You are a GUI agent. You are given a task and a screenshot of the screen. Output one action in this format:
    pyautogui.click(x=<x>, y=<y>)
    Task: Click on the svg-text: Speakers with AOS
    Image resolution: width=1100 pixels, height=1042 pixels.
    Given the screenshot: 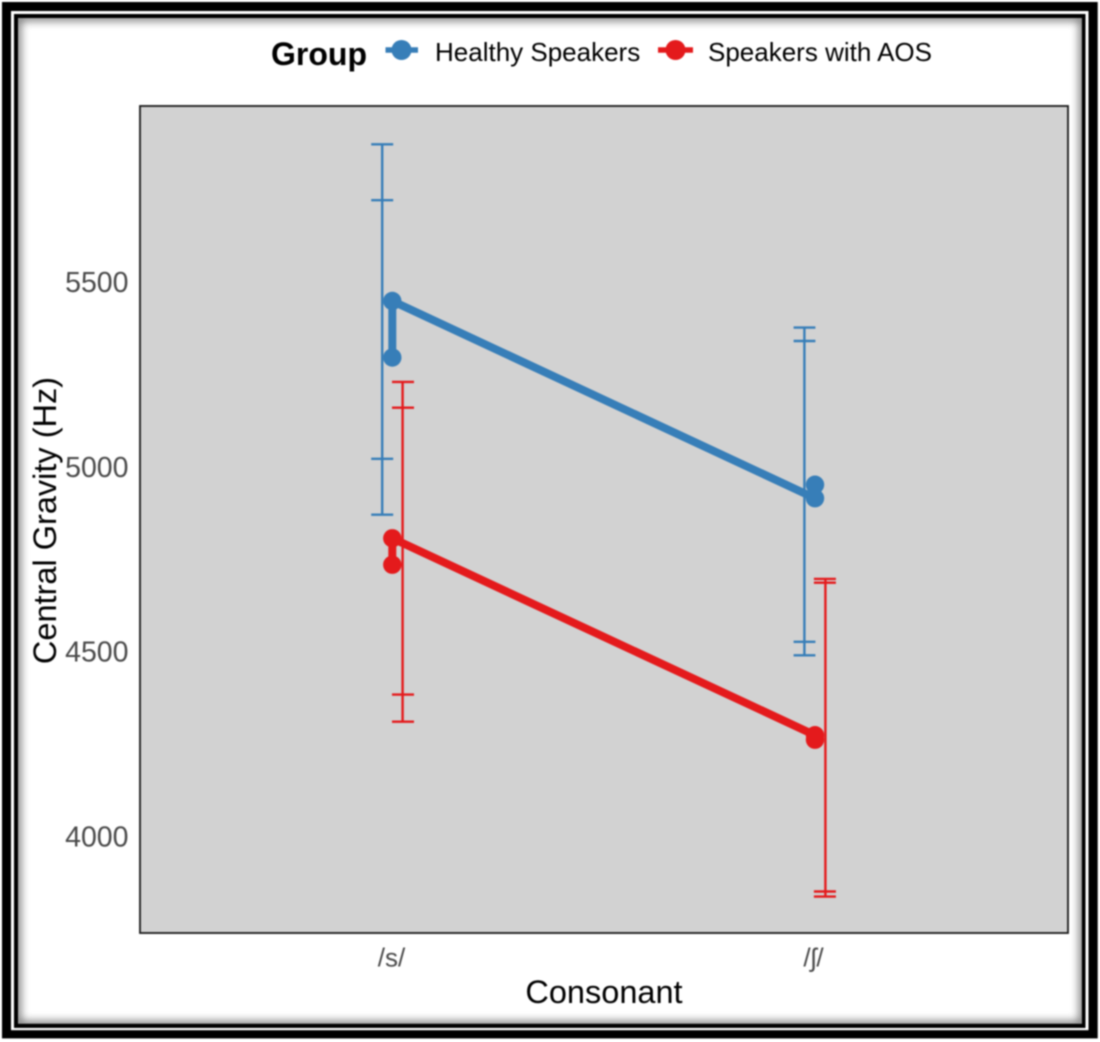 What is the action you would take?
    pyautogui.click(x=820, y=52)
    